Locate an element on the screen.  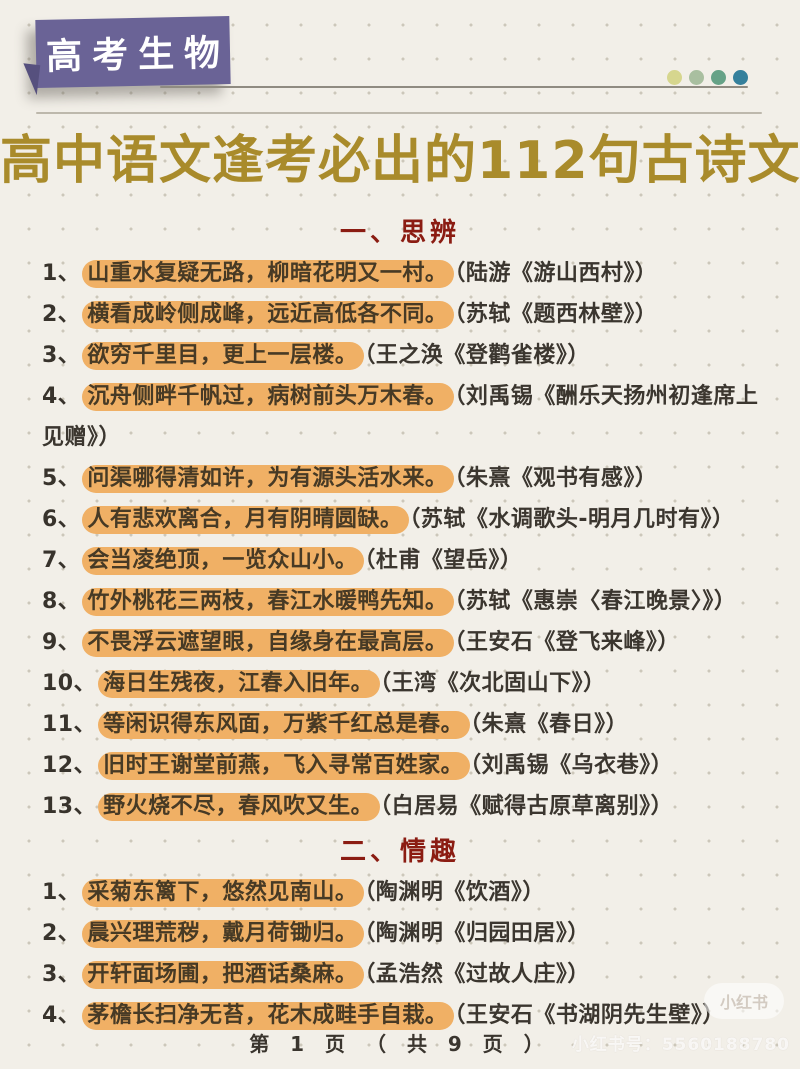
quote-highlight: 野火烧不尽，春风吹又生。 is located at coordinates (239, 807).